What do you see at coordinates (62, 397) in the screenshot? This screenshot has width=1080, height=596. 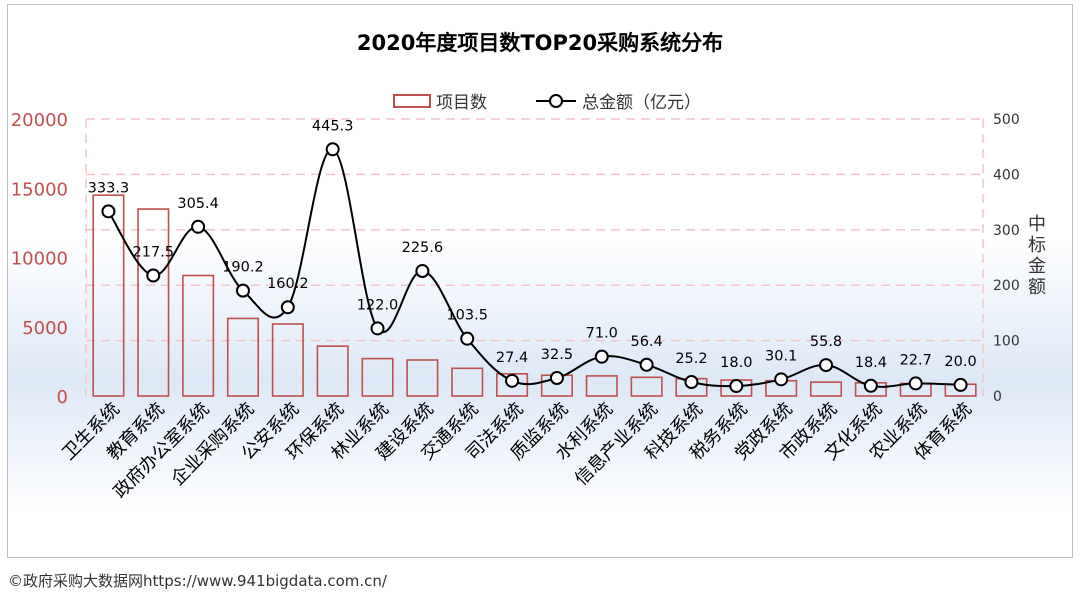 I see `left-tick-label: 0` at bounding box center [62, 397].